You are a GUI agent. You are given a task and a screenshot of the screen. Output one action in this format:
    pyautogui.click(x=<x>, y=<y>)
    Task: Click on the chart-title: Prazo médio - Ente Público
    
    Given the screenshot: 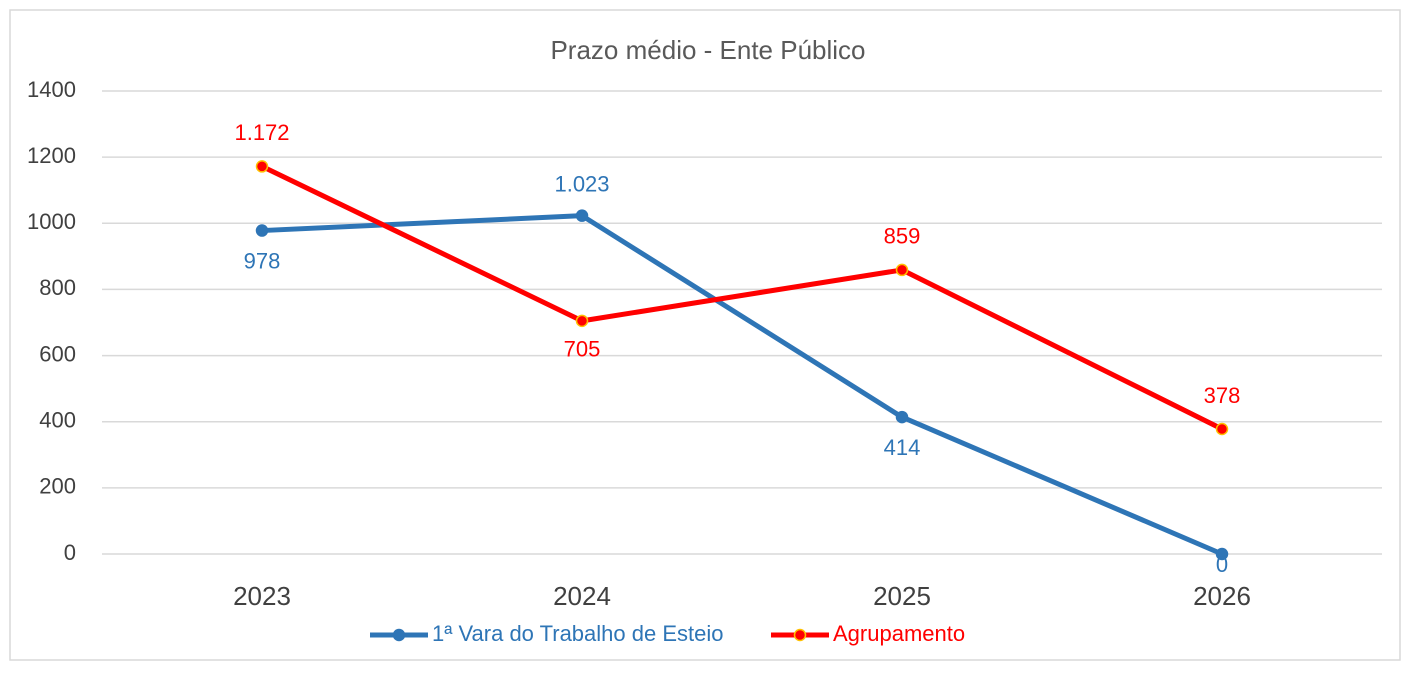 What is the action you would take?
    pyautogui.click(x=707, y=50)
    